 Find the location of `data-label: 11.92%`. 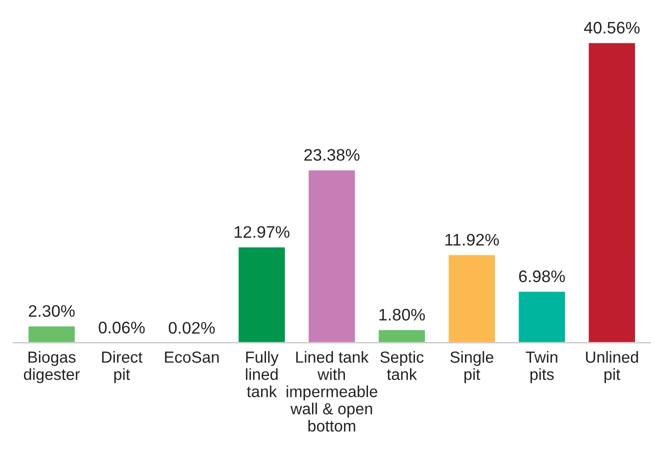

data-label: 11.92% is located at coordinates (472, 240).